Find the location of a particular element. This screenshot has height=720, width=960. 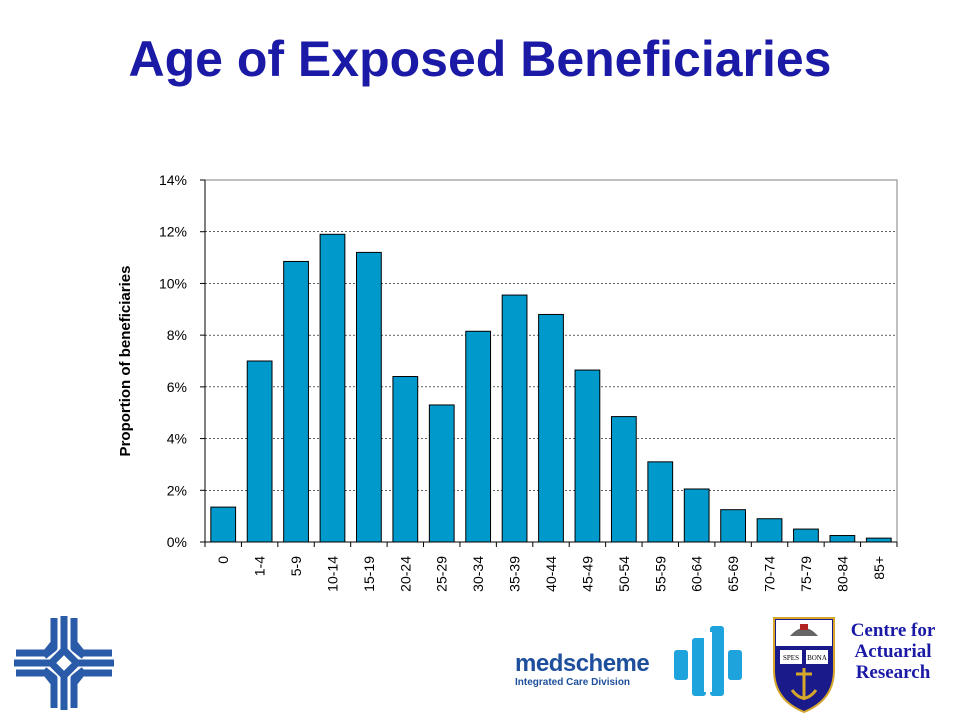

x-tick-label: 65-69 is located at coordinates (733, 574).